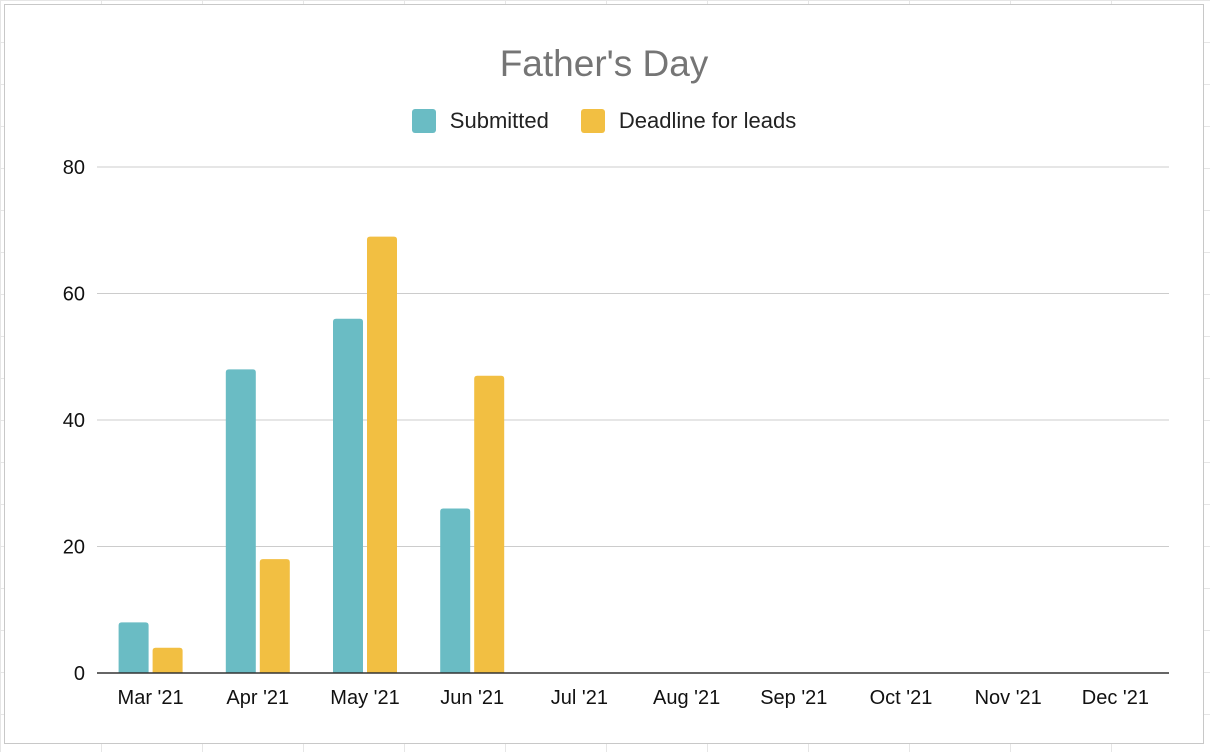  Describe the element at coordinates (793, 698) in the screenshot. I see `x-tick-label: Sep '21` at that location.